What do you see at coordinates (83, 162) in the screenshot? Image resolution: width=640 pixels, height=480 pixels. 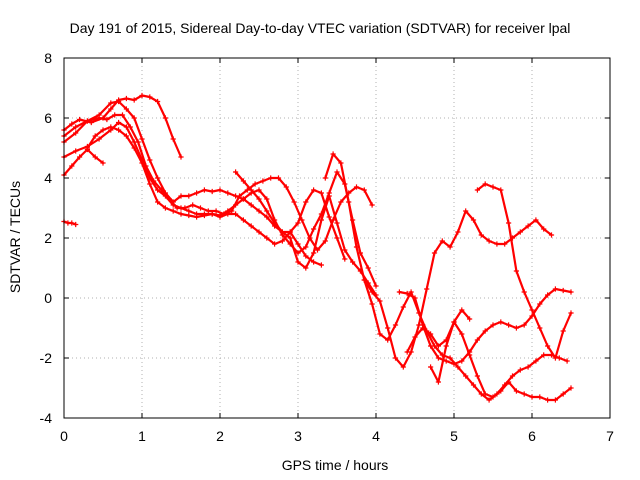 I see `series-line` at bounding box center [83, 162].